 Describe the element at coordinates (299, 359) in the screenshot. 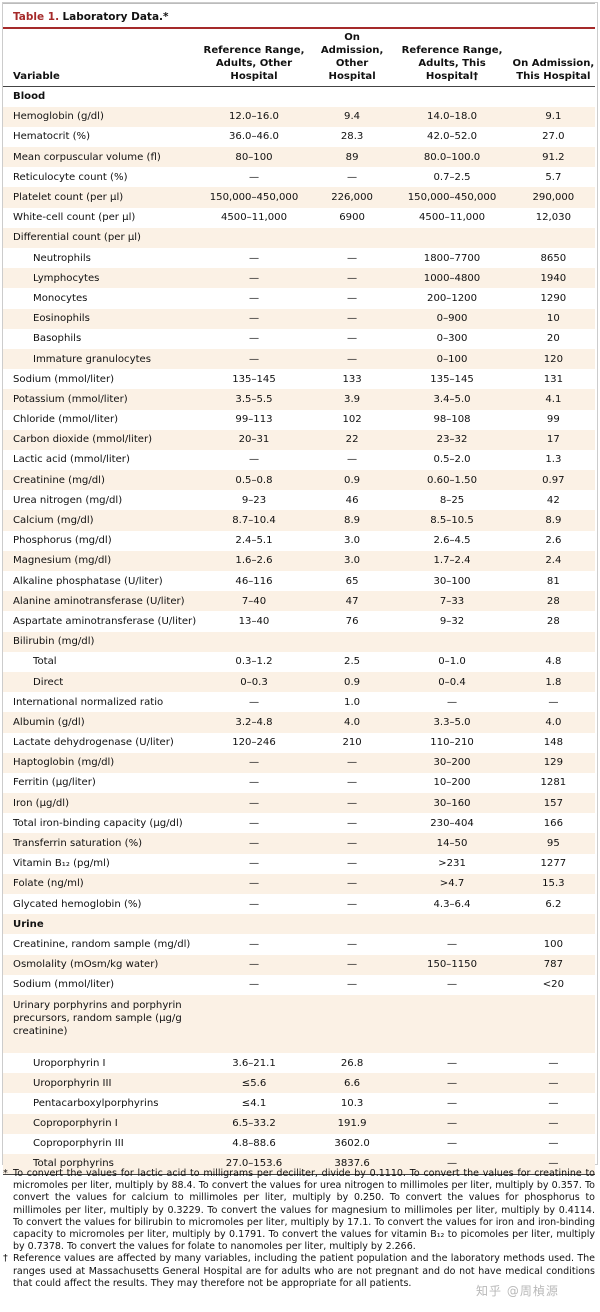

I see `table-row: Immature granulocytes — — 0–100 120` at that location.